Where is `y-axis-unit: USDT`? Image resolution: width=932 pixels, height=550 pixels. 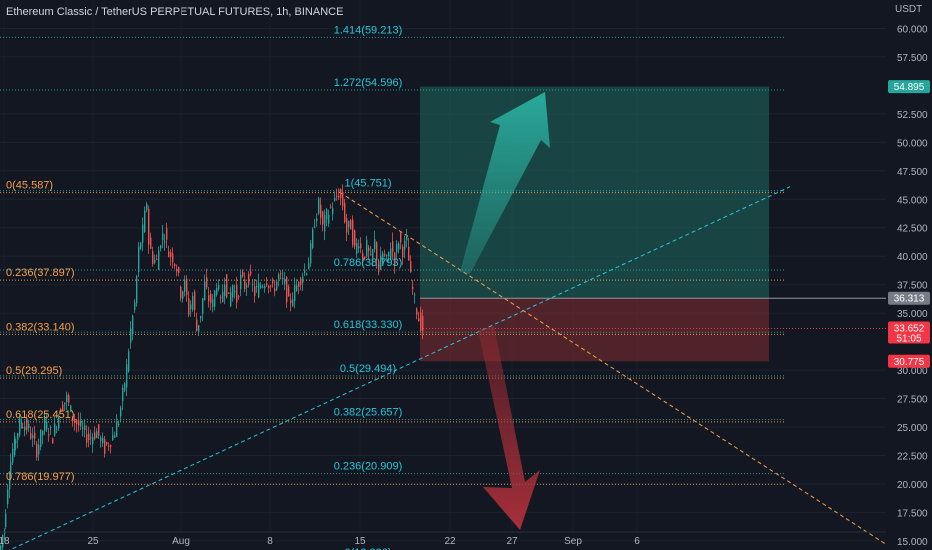 y-axis-unit: USDT is located at coordinates (909, 9).